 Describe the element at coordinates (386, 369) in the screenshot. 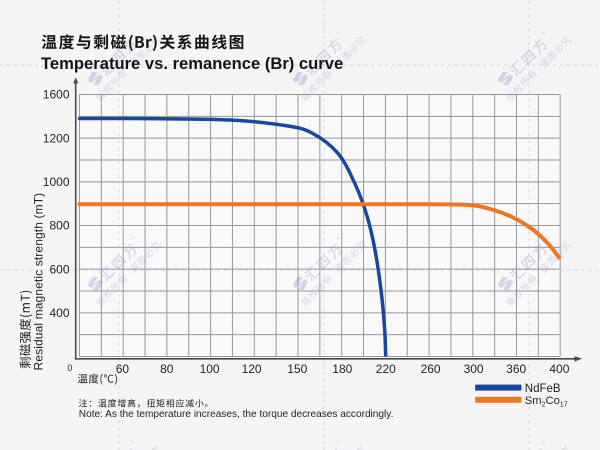

I see `svg-text: 220` at that location.